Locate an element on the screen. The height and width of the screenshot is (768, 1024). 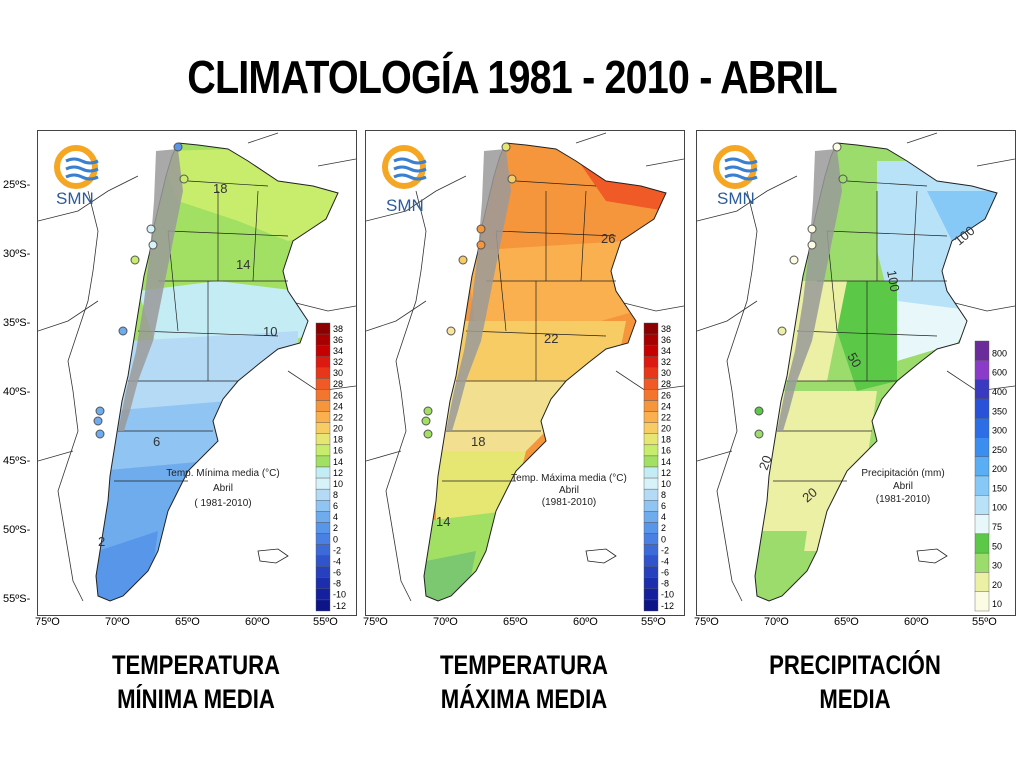
legend-label: 150 is located at coordinates (999, 488).